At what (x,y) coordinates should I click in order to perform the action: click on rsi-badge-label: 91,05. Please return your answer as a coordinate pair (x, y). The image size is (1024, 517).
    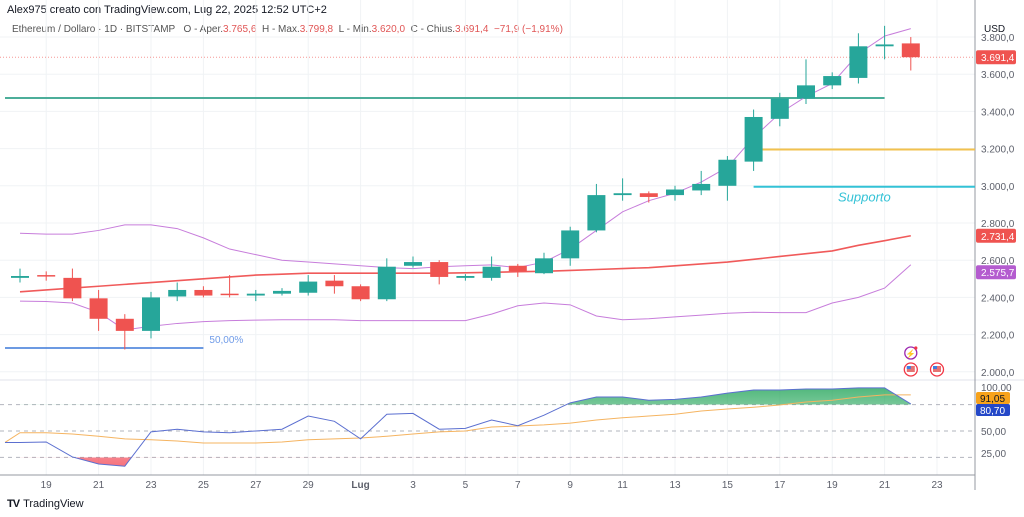
    Looking at the image, I should click on (992, 399).